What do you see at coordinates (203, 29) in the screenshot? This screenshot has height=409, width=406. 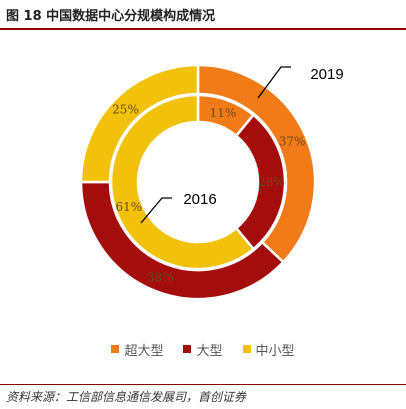 I see `title-divider` at bounding box center [203, 29].